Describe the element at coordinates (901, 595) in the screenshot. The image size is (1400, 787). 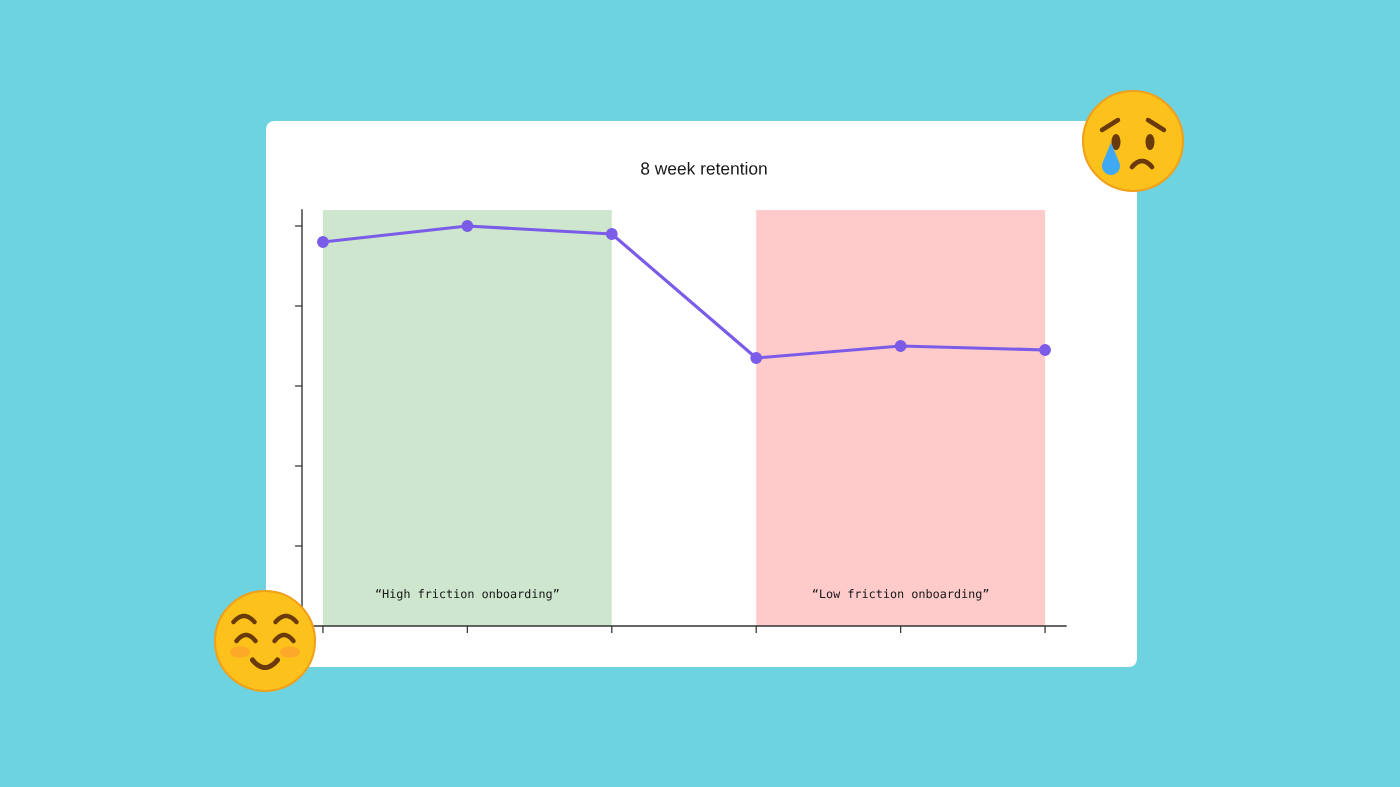
I see `annotation: “Low friction onboarding”` at that location.